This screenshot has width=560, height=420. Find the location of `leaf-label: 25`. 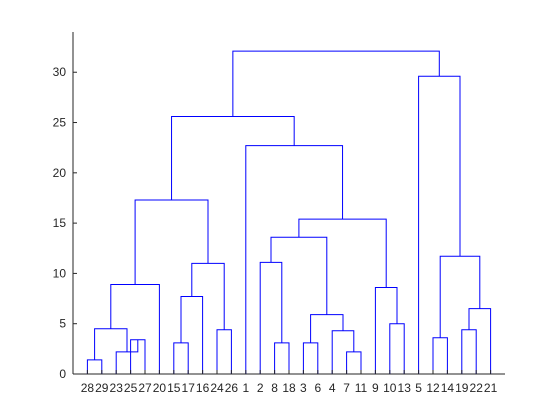

leaf-label: 25 is located at coordinates (131, 388).